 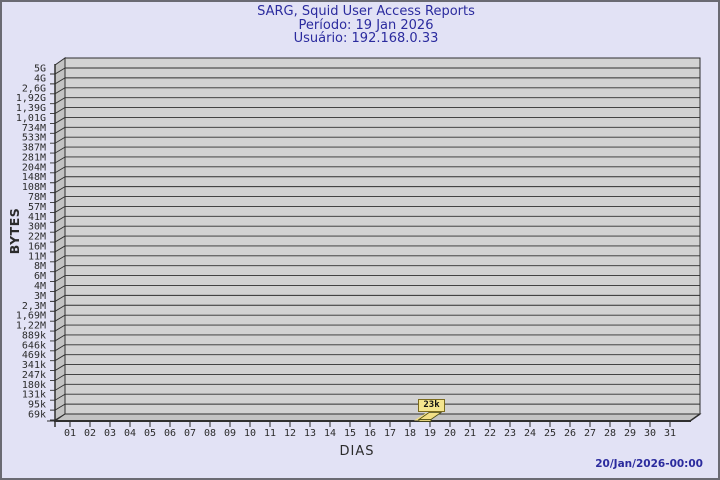 I want to click on x-tick-label: 05, so click(x=150, y=433).